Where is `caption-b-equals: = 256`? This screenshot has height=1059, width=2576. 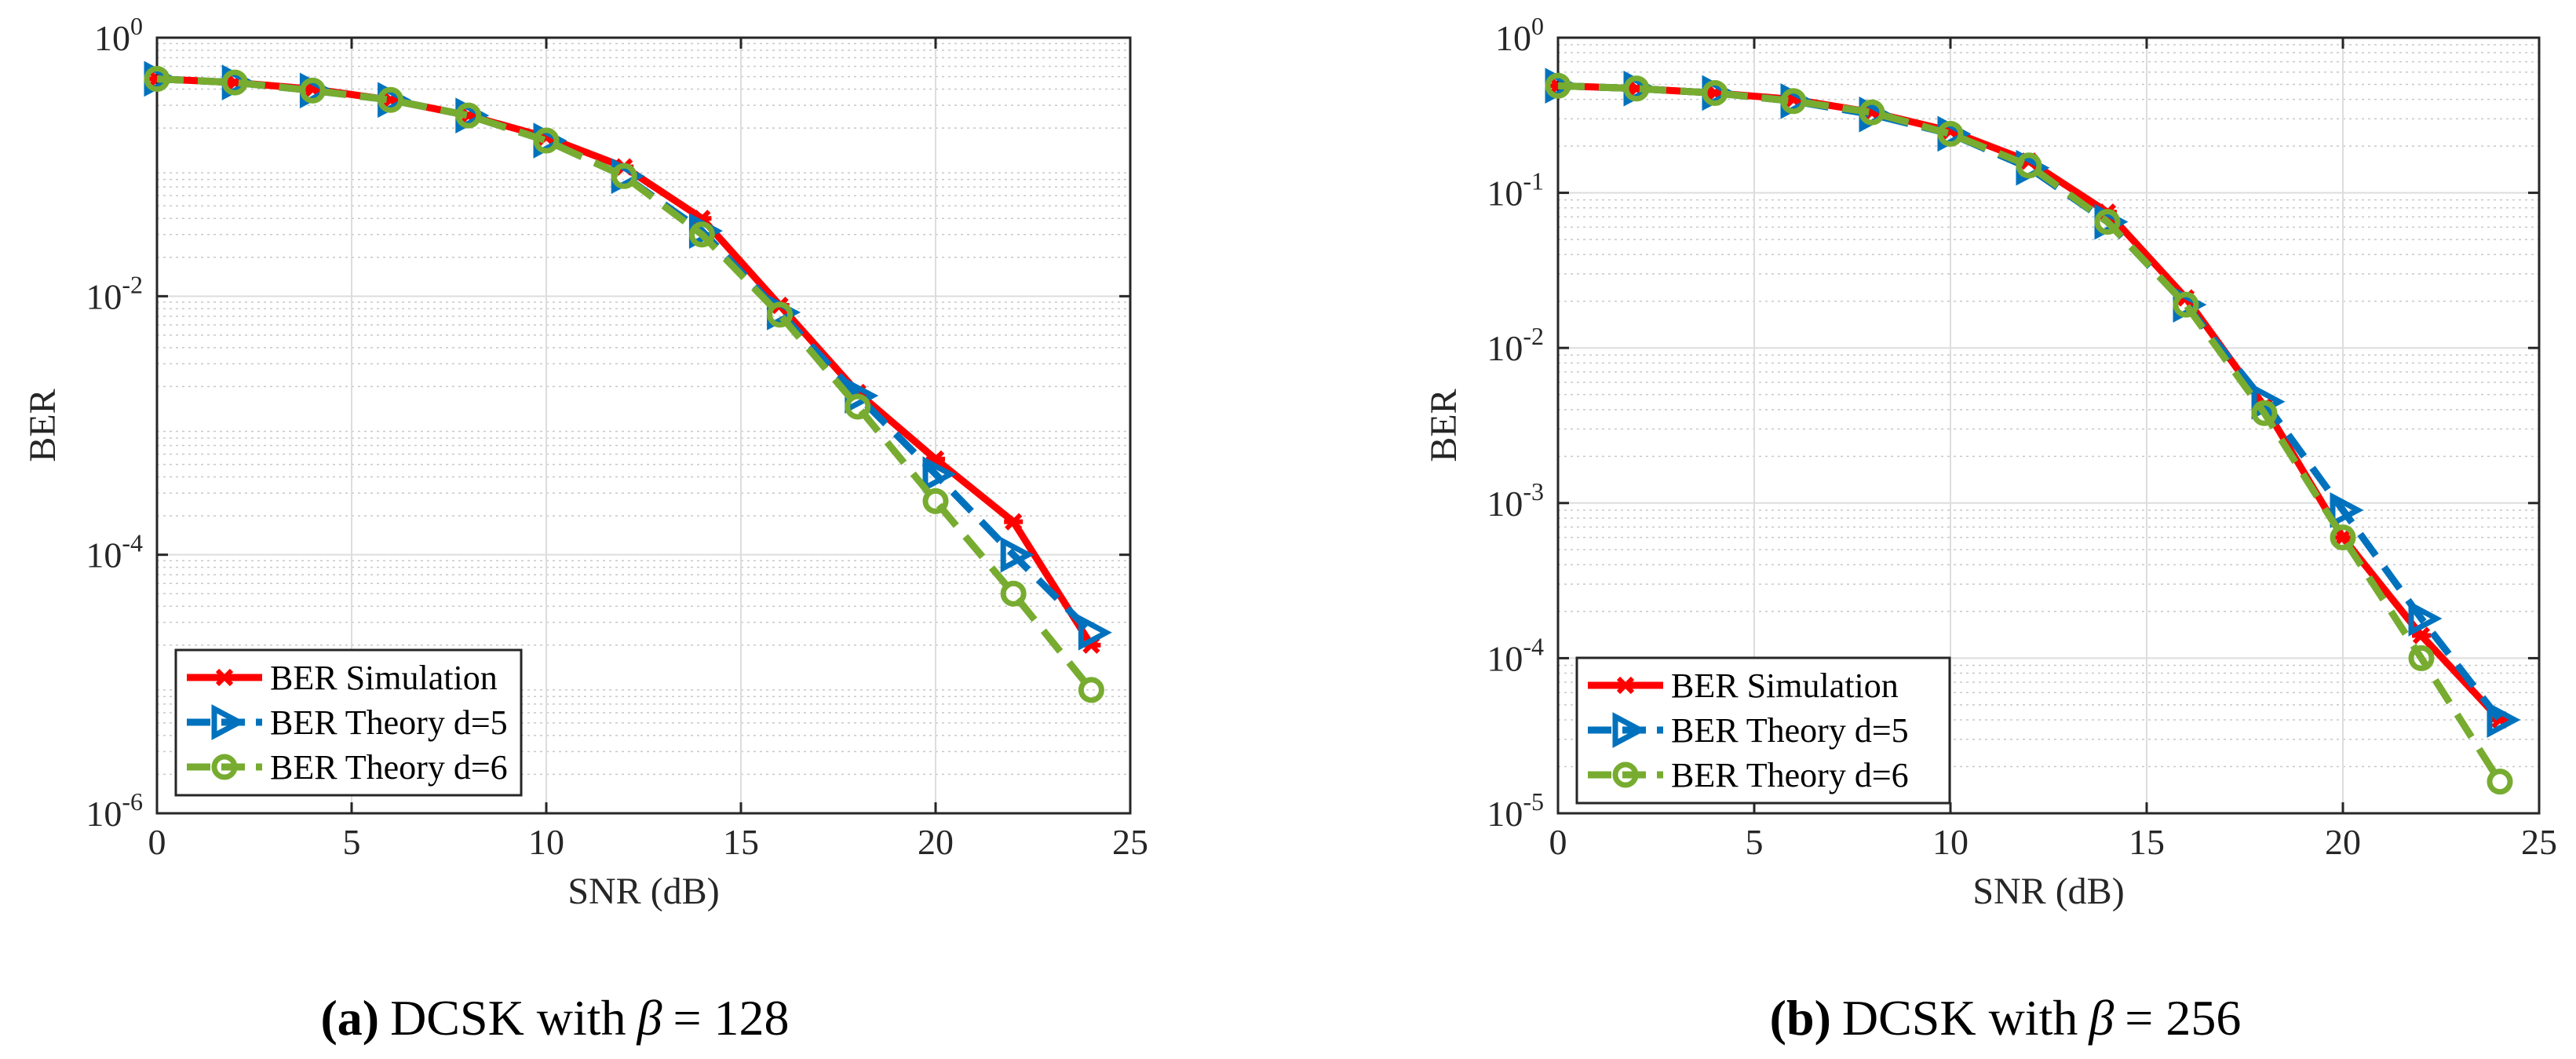
caption-b-equals: = 256 is located at coordinates (2183, 1018).